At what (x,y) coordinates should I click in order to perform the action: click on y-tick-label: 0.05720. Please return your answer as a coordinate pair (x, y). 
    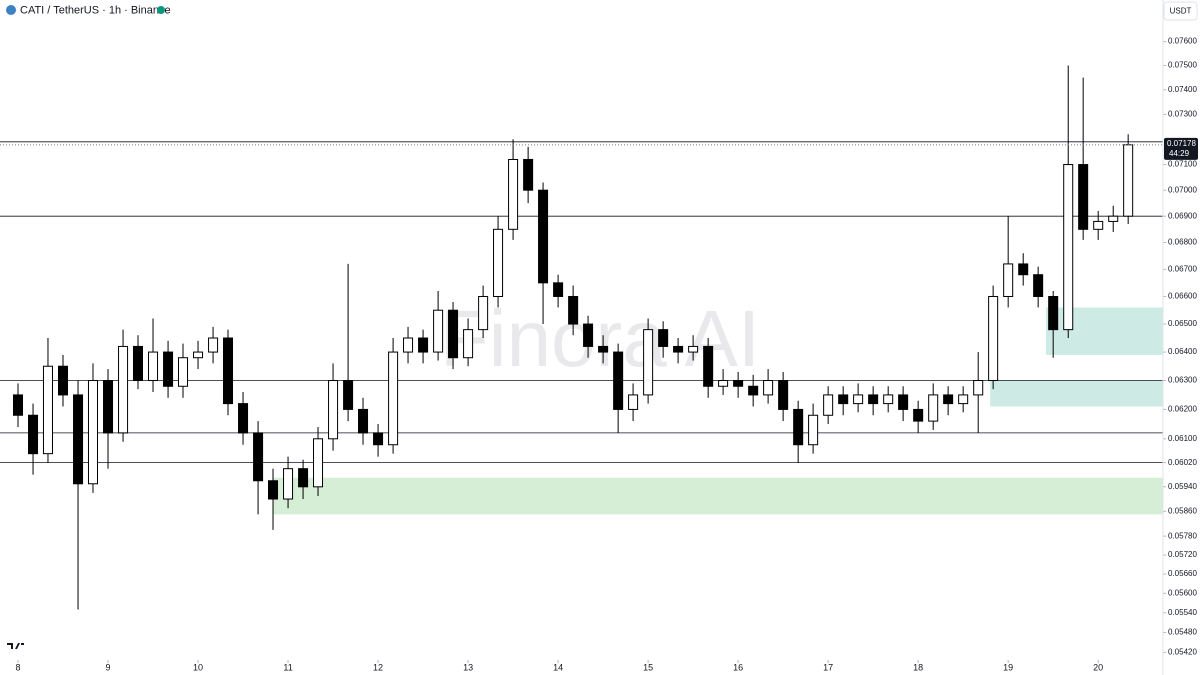
    Looking at the image, I should click on (1182, 554).